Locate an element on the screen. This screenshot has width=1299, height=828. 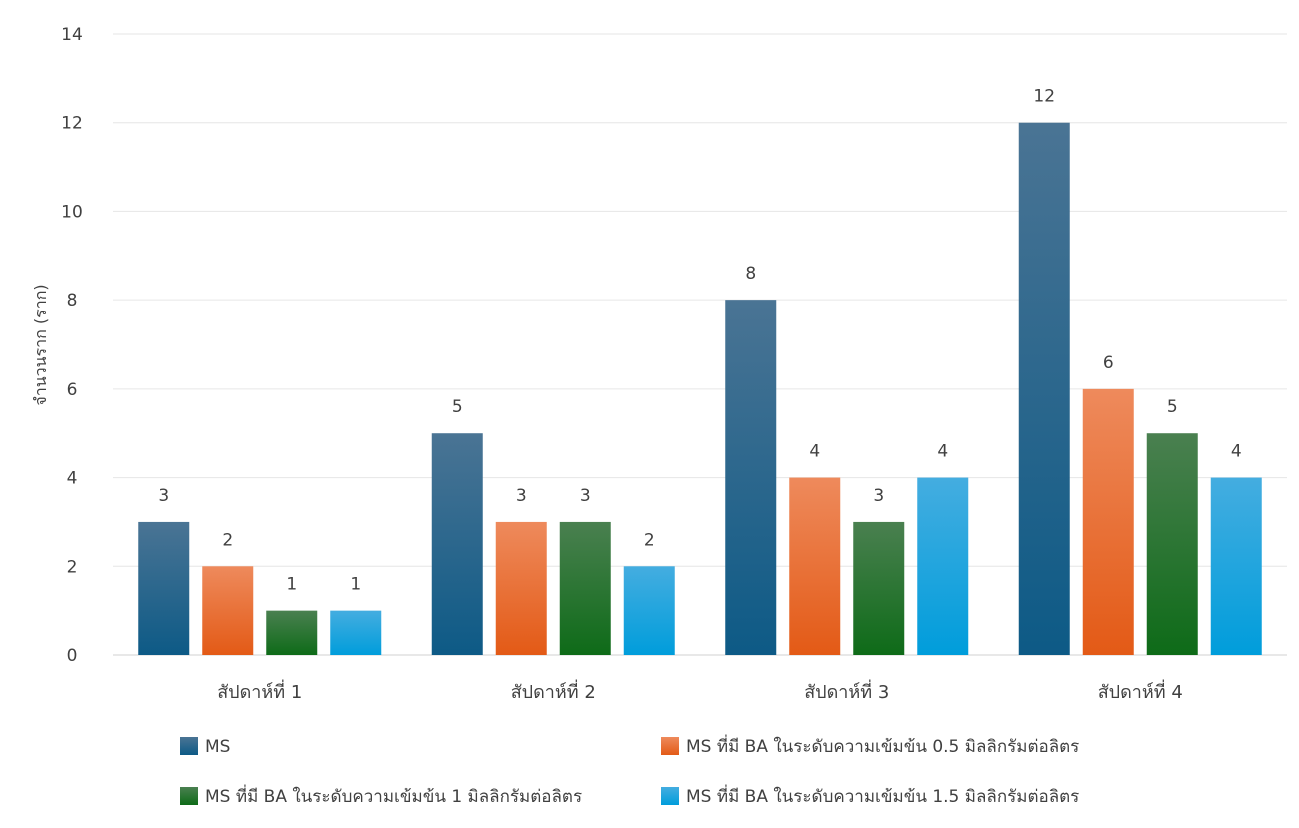
x-category-label: สัปดาห์ที่ 1 is located at coordinates (259, 691).